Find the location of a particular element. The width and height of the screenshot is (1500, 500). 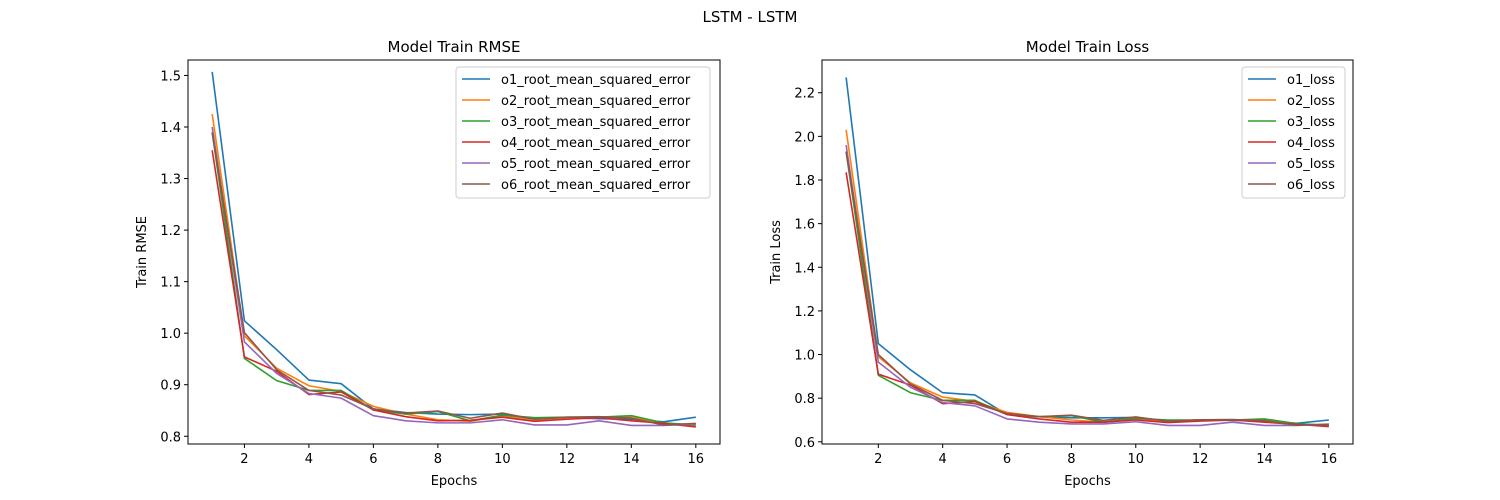

chart1-x-tick-label: 4 is located at coordinates (943, 459).